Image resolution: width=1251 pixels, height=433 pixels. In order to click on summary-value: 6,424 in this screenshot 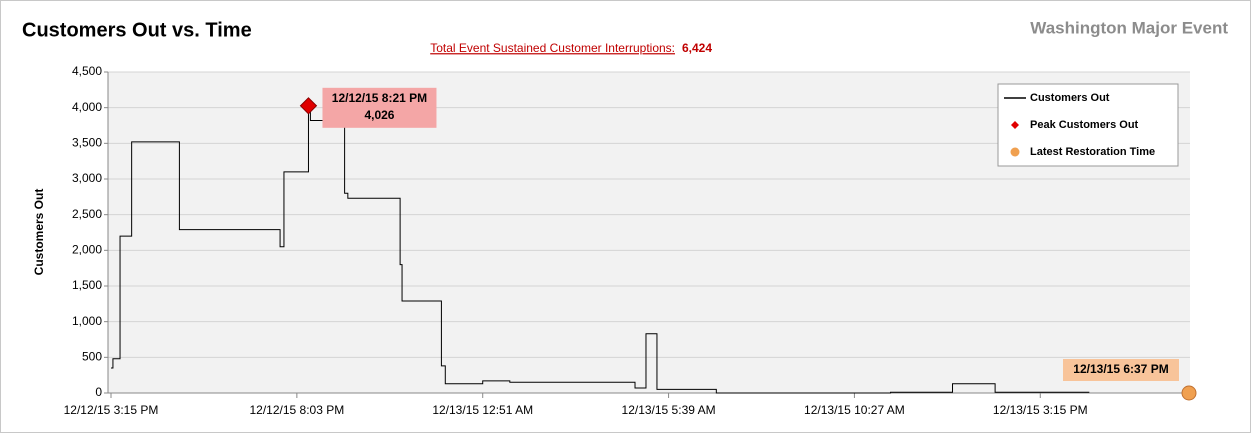, I will do `click(697, 48)`.